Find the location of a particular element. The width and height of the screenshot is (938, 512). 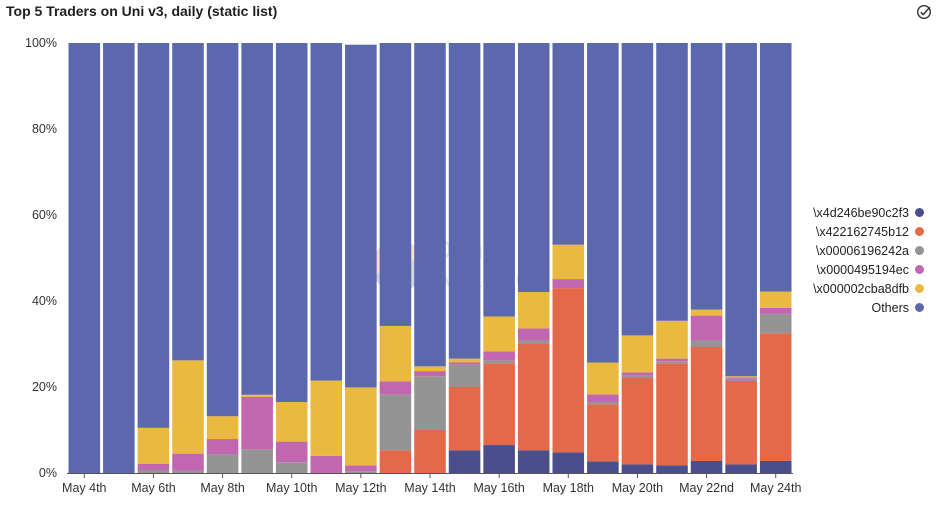

legend-item: Others is located at coordinates (864, 307).